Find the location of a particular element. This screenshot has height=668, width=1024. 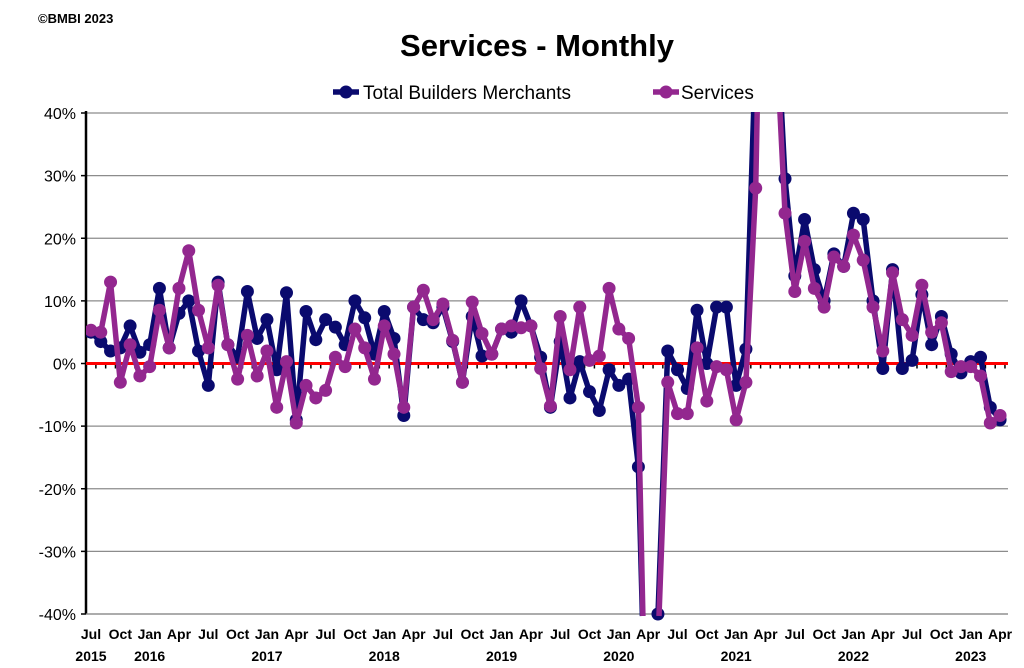

x-tick-label-year: 2019 is located at coordinates (501, 656).